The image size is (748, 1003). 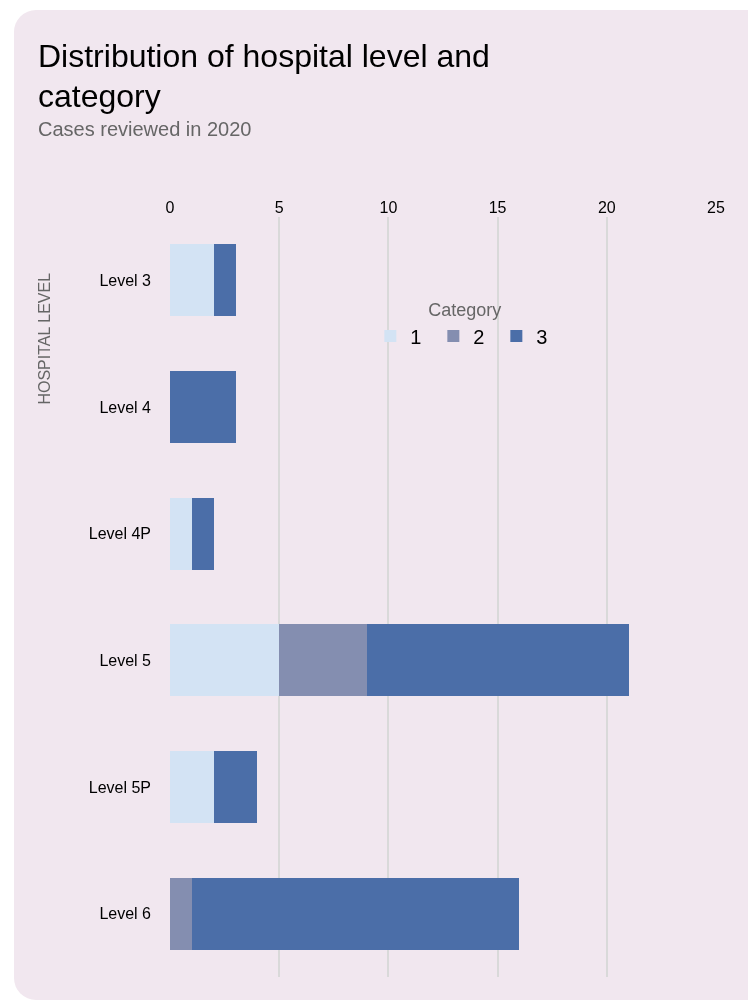 What do you see at coordinates (170, 207) in the screenshot?
I see `x-tick-label: 0` at bounding box center [170, 207].